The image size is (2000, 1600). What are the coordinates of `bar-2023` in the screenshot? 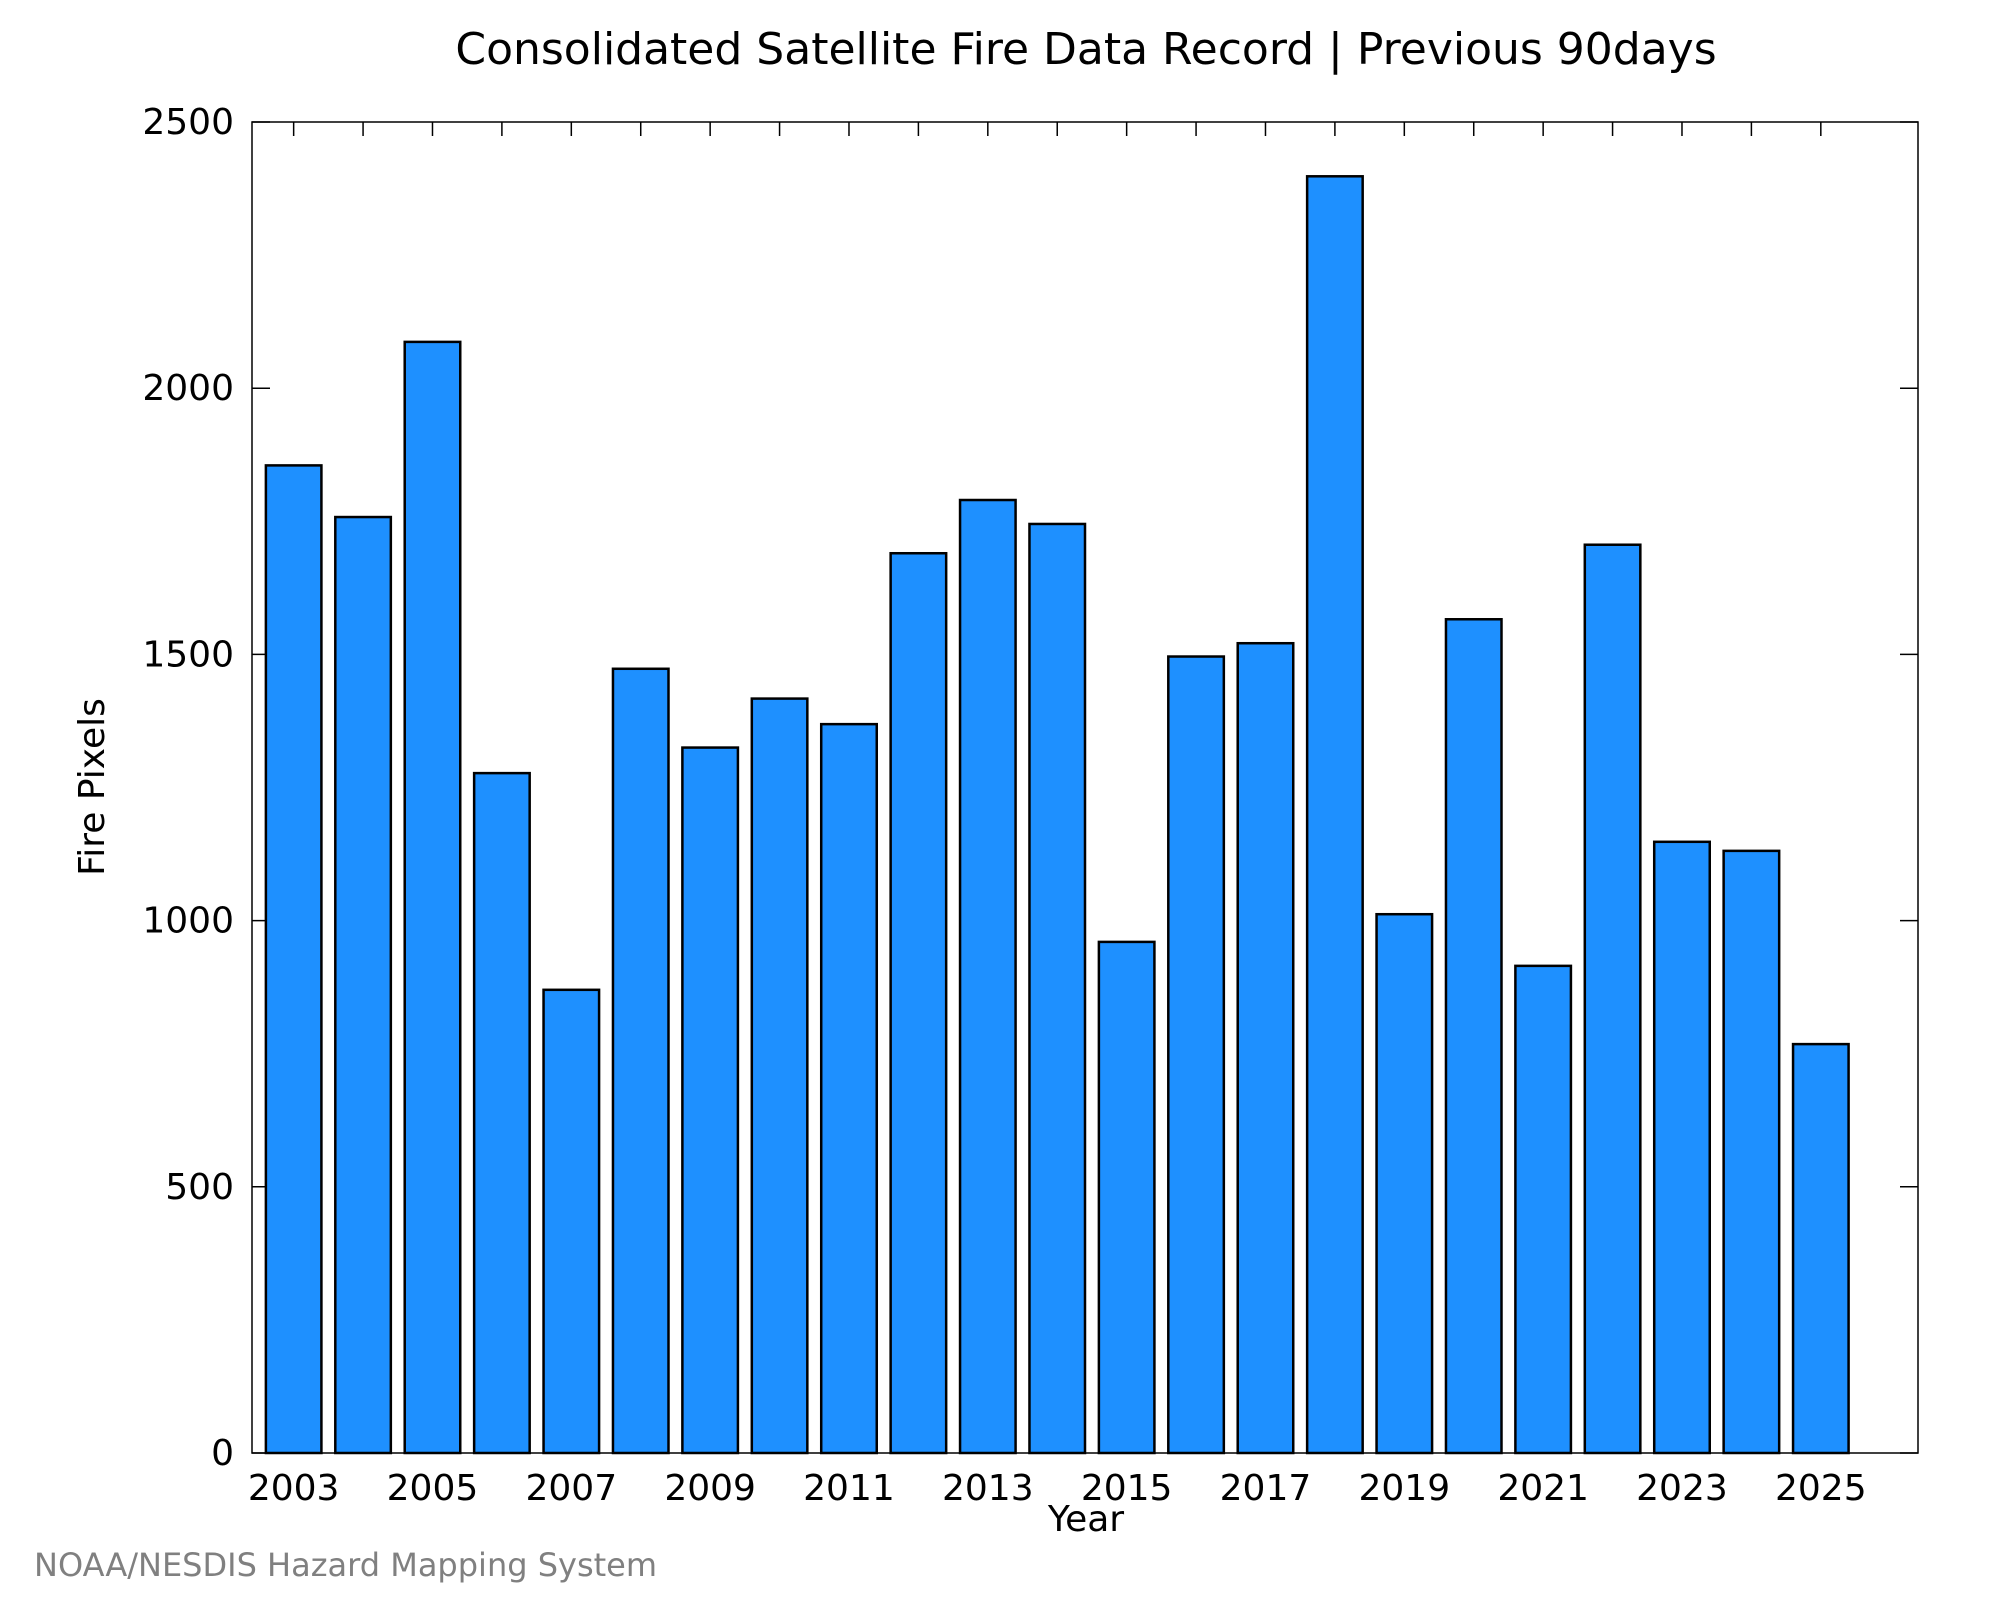 It's located at (1682, 1147).